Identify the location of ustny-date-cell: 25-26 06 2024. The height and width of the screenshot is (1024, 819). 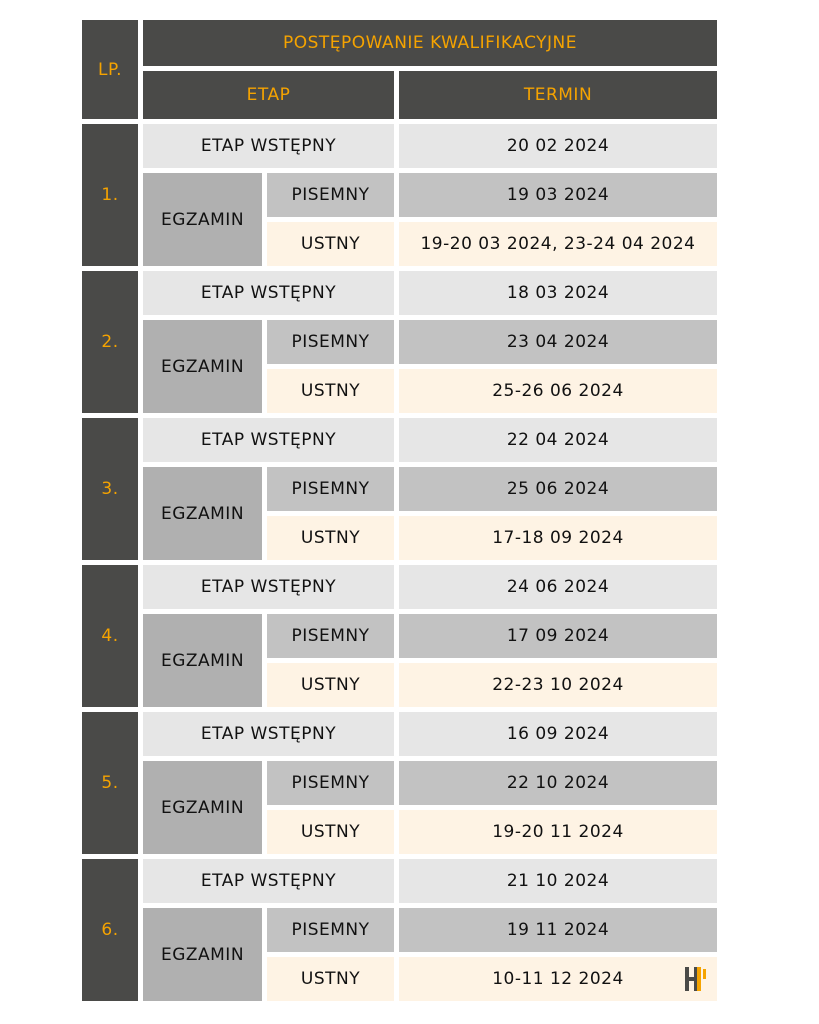
(558, 391).